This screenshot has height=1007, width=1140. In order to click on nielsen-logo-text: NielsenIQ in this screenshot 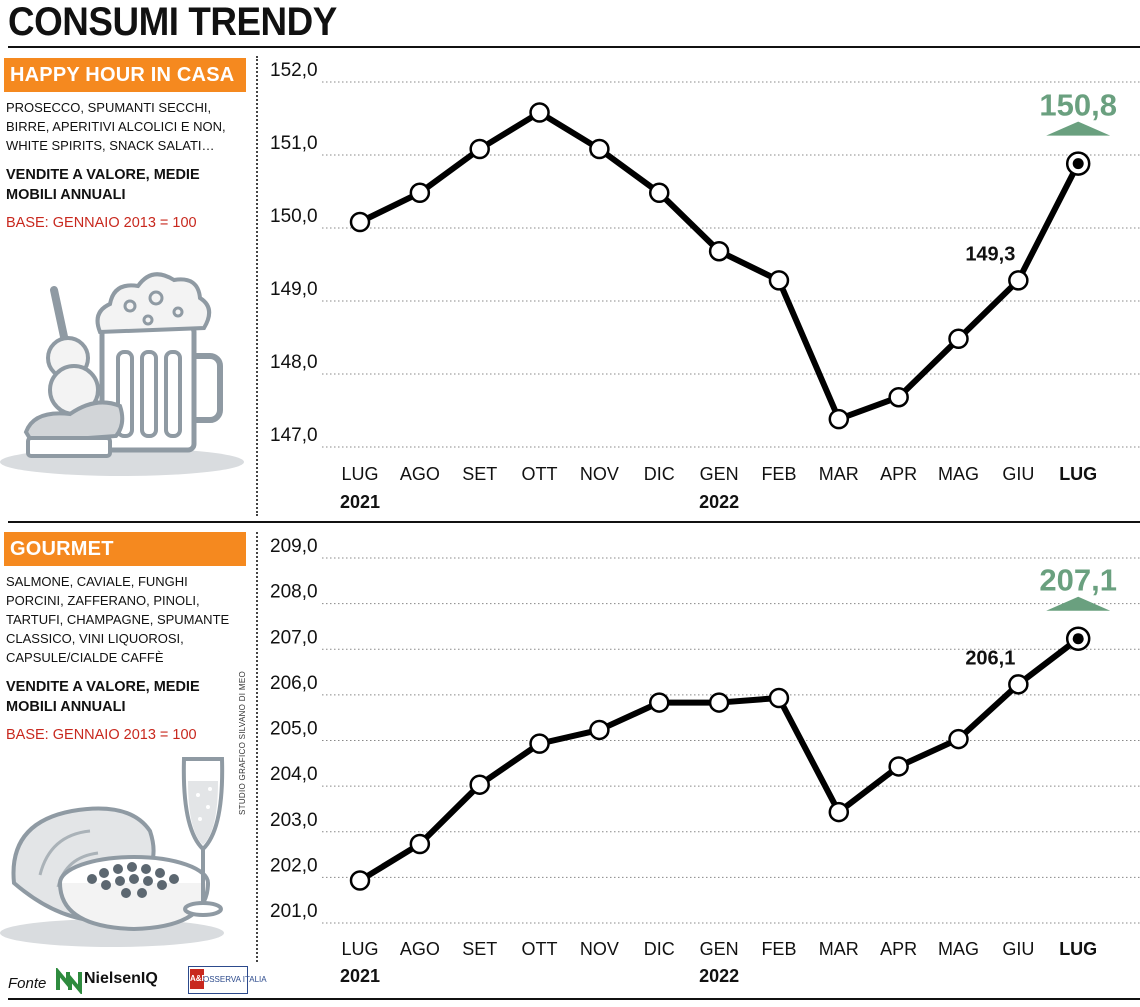, I will do `click(121, 978)`.